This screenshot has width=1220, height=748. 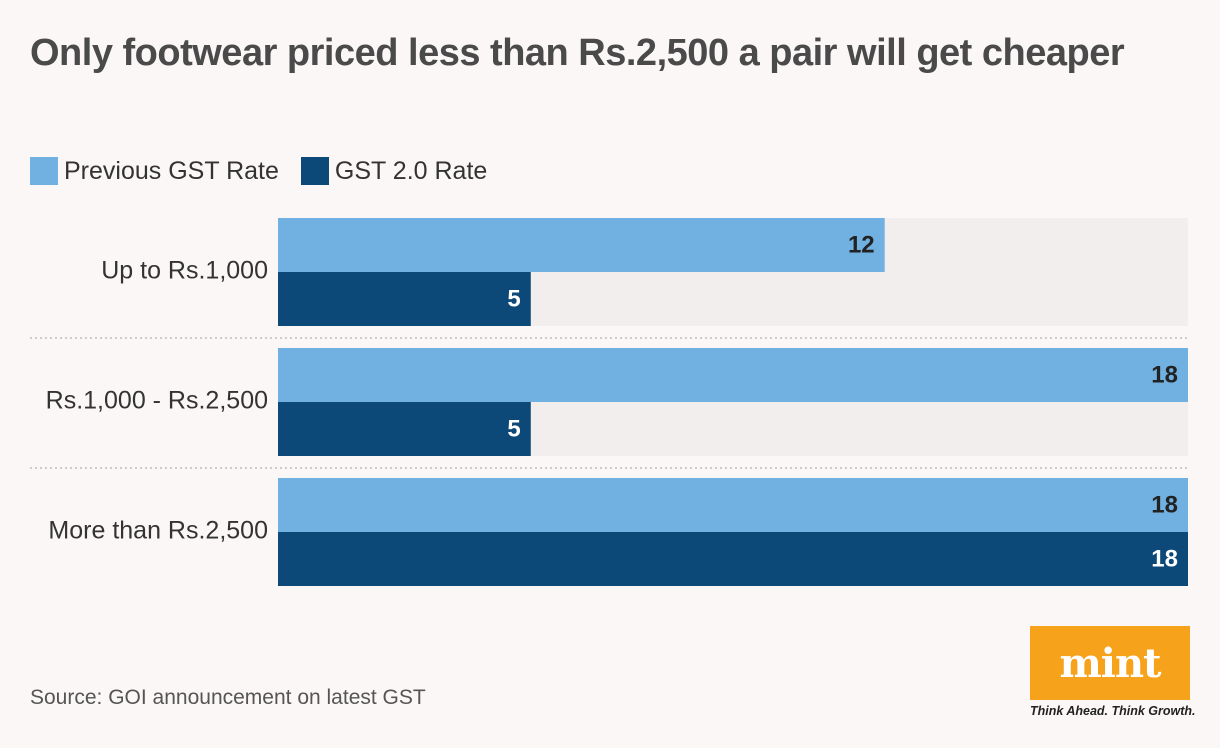 What do you see at coordinates (184, 271) in the screenshot?
I see `category-label: Up to Rs.1,000` at bounding box center [184, 271].